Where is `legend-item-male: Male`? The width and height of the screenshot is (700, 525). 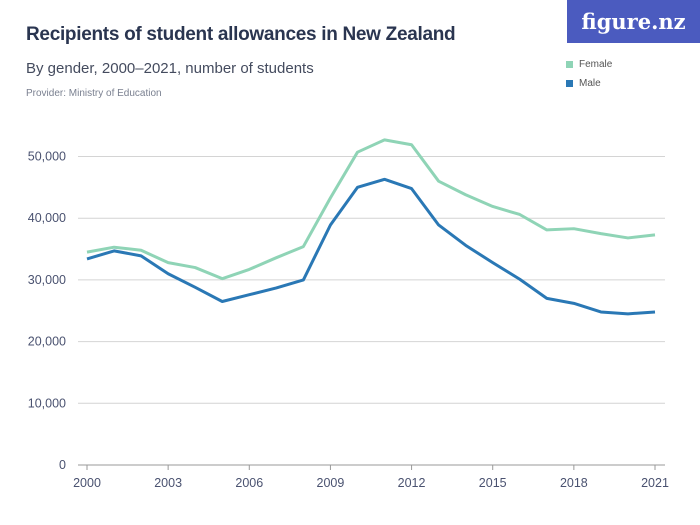 legend-item-male: Male is located at coordinates (583, 83).